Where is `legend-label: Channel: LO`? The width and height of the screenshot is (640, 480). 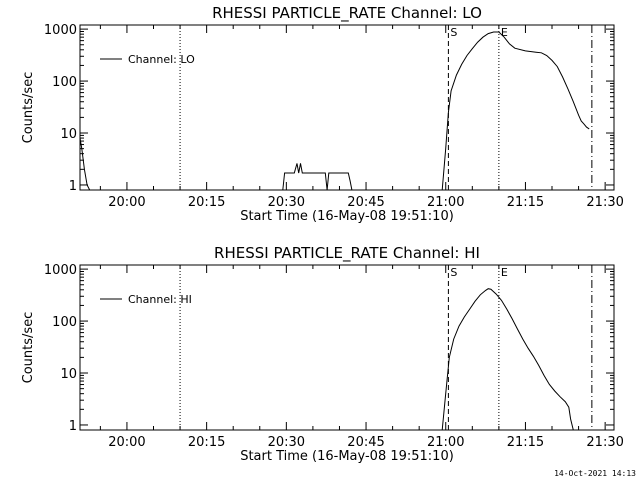 legend-label: Channel: LO is located at coordinates (161, 59).